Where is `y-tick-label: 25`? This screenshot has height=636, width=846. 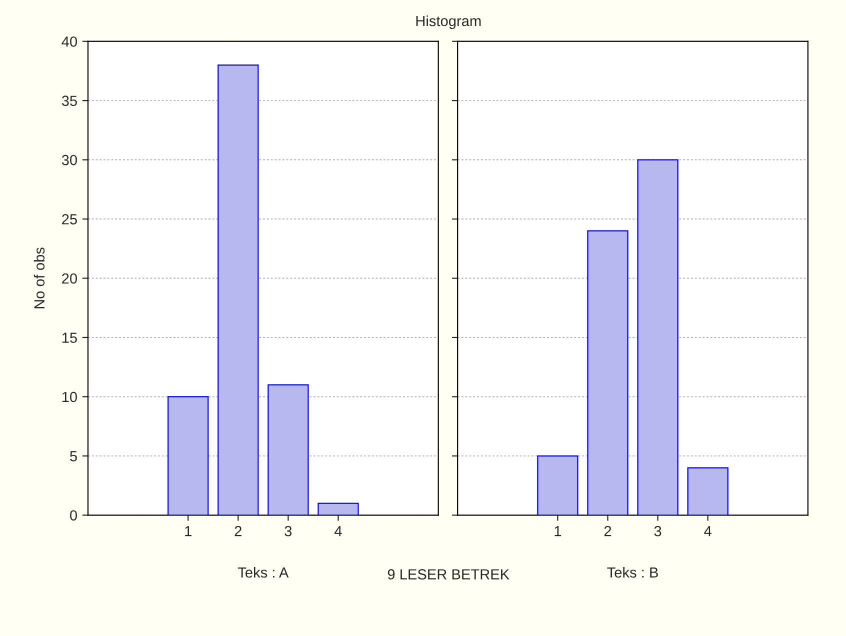 y-tick-label: 25 is located at coordinates (69, 219).